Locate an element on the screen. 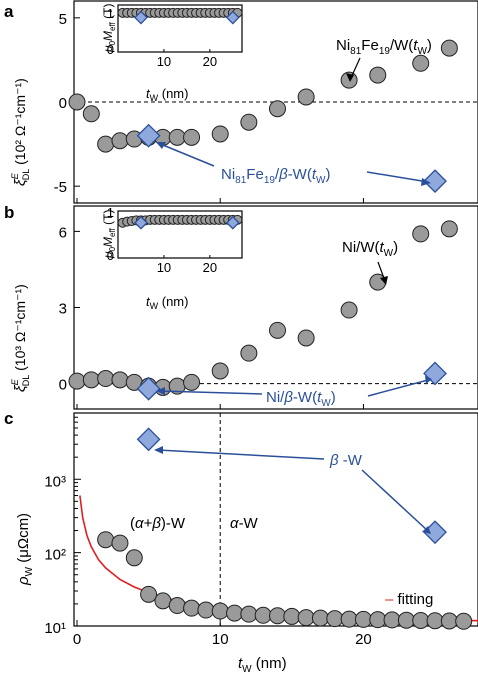 This screenshot has width=478, height=677. panel-letter-b: b is located at coordinates (9, 212).